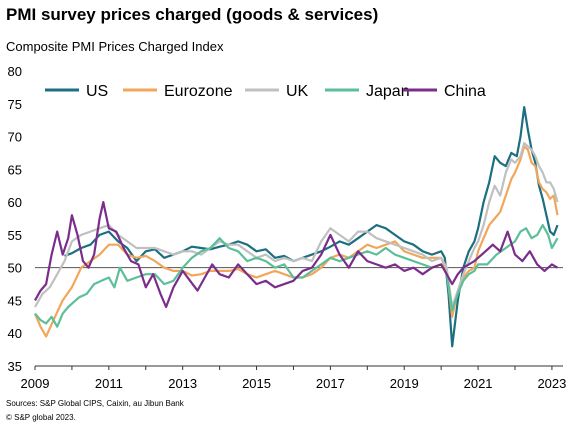 The width and height of the screenshot is (581, 430). Describe the element at coordinates (115, 46) in the screenshot. I see `y-axis-title: Composite PMI Prices Charged Index` at that location.